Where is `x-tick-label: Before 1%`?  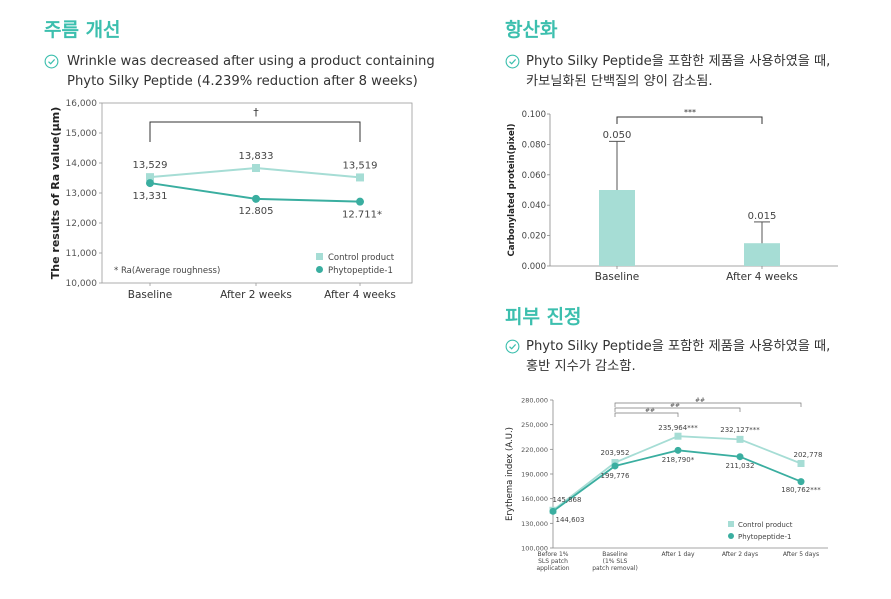 x-tick-label: Before 1% is located at coordinates (552, 554).